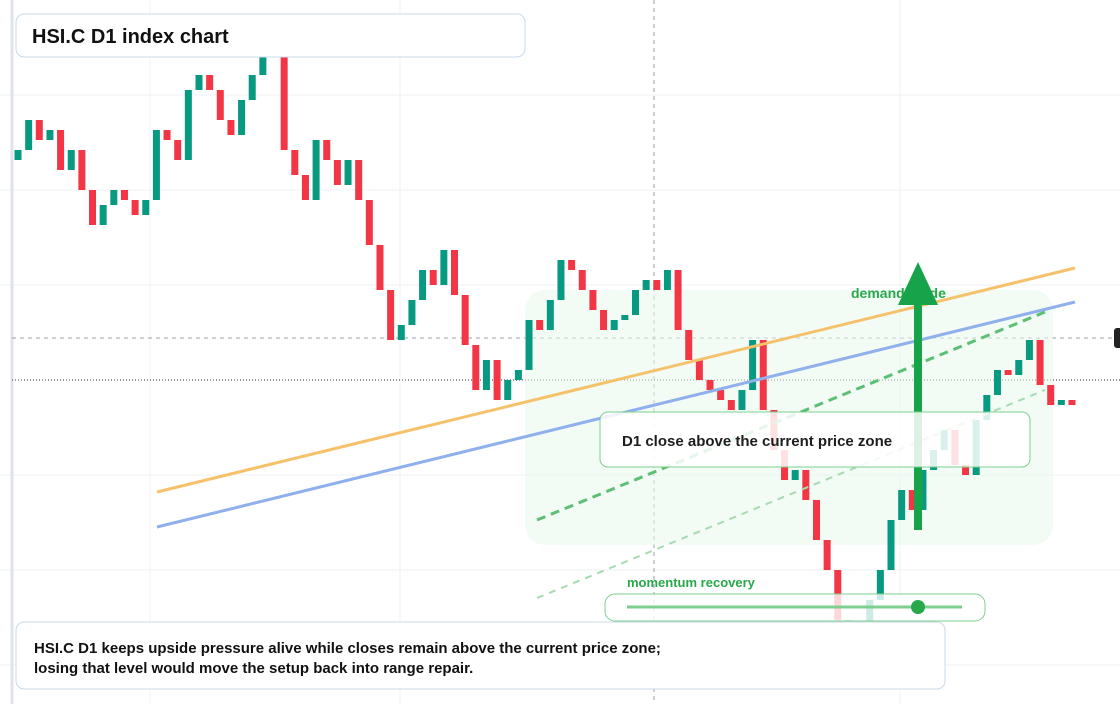  I want to click on summary-box, so click(480, 655).